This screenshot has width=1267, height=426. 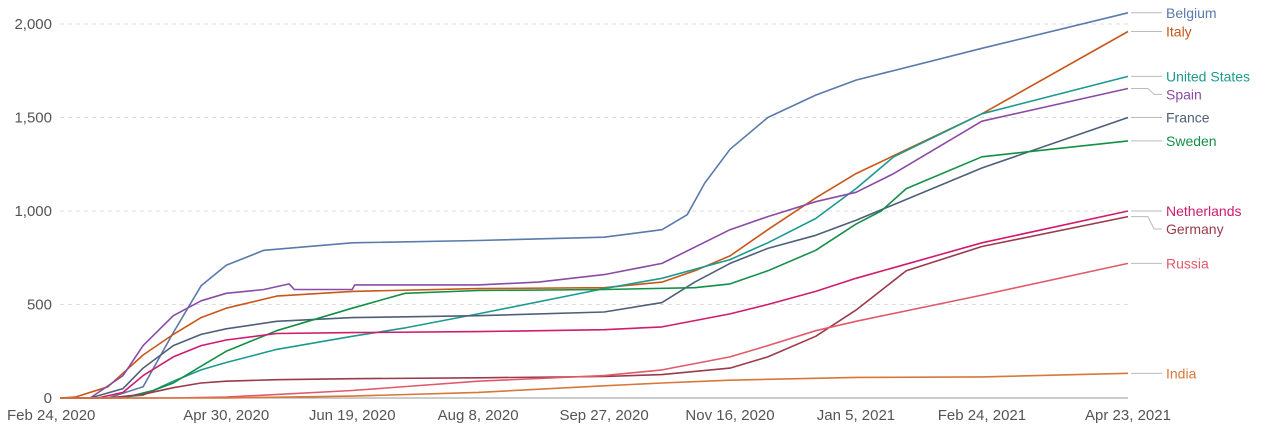 I want to click on label-connector-spain, so click(x=1146, y=91).